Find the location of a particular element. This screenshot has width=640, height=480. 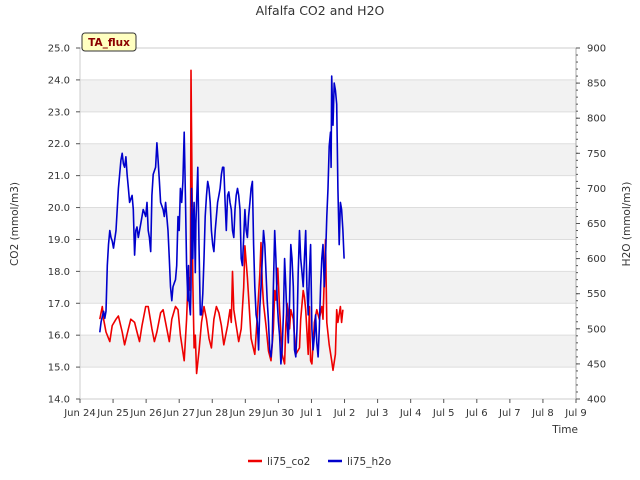

ta-flux-badge: TA_flux is located at coordinates (109, 42).